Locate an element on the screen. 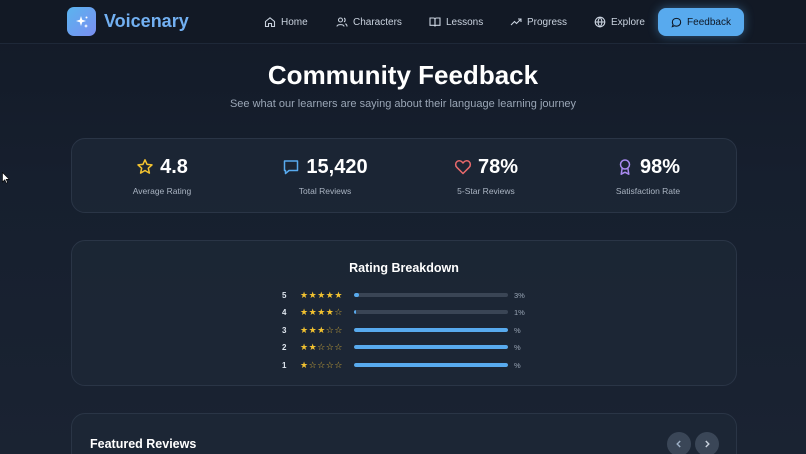 The width and height of the screenshot is (806, 454). rating-row-5: 5 ★ ★ ★ ★ ★ 3% is located at coordinates (403, 295).